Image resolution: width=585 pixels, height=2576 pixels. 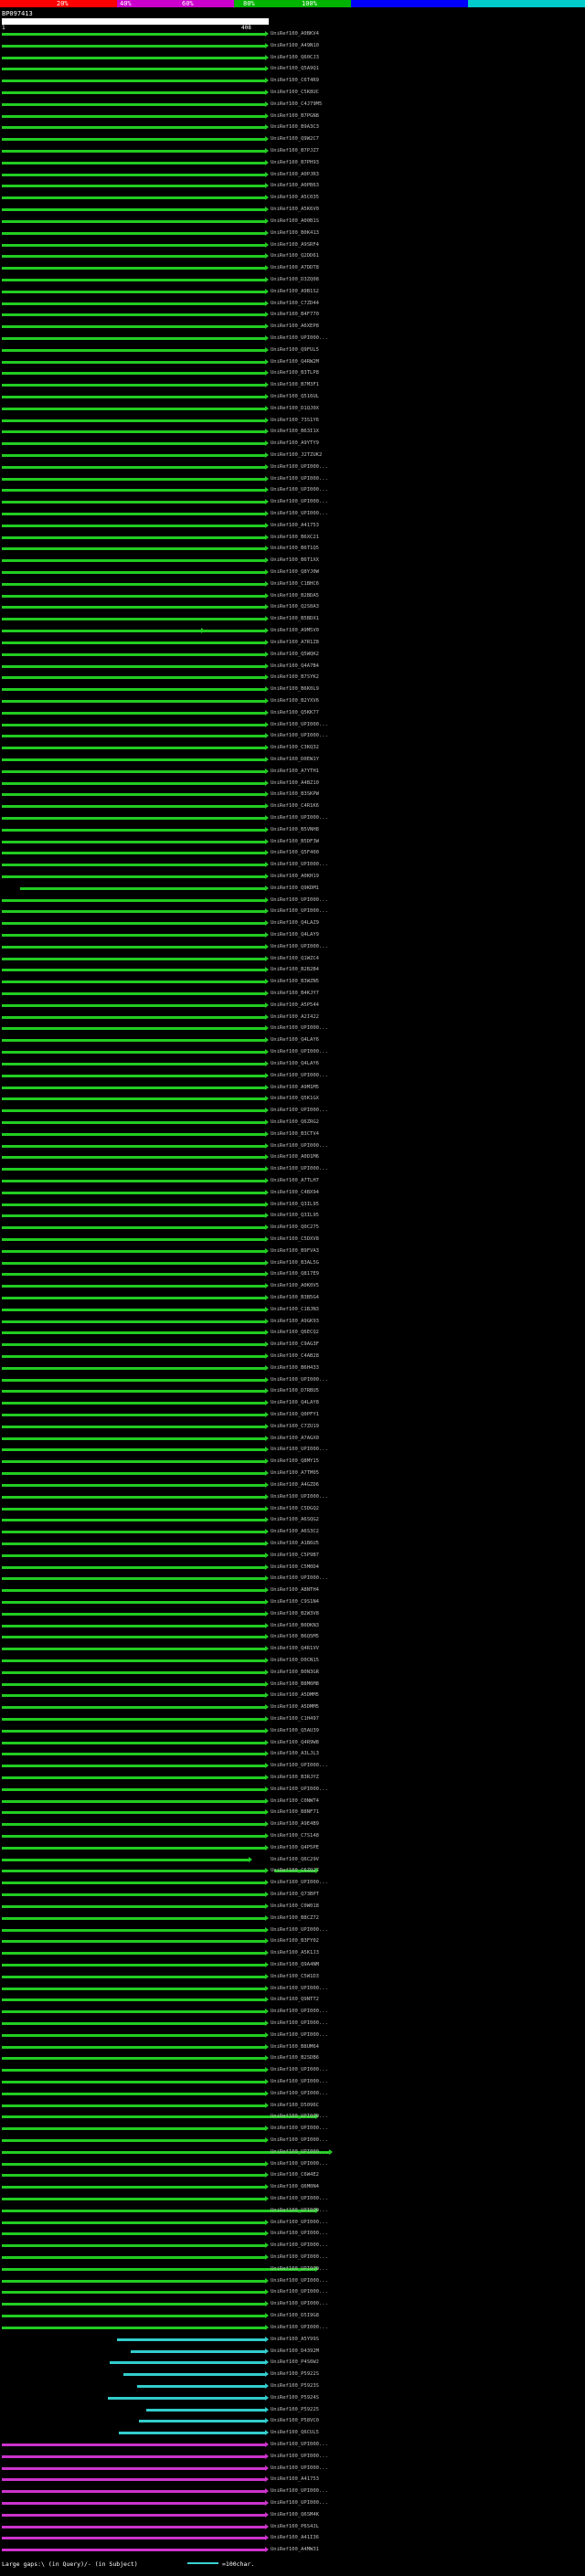 What do you see at coordinates (293, 1040) in the screenshot?
I see `alignment-row: UniRef100_Q4LAY6` at bounding box center [293, 1040].